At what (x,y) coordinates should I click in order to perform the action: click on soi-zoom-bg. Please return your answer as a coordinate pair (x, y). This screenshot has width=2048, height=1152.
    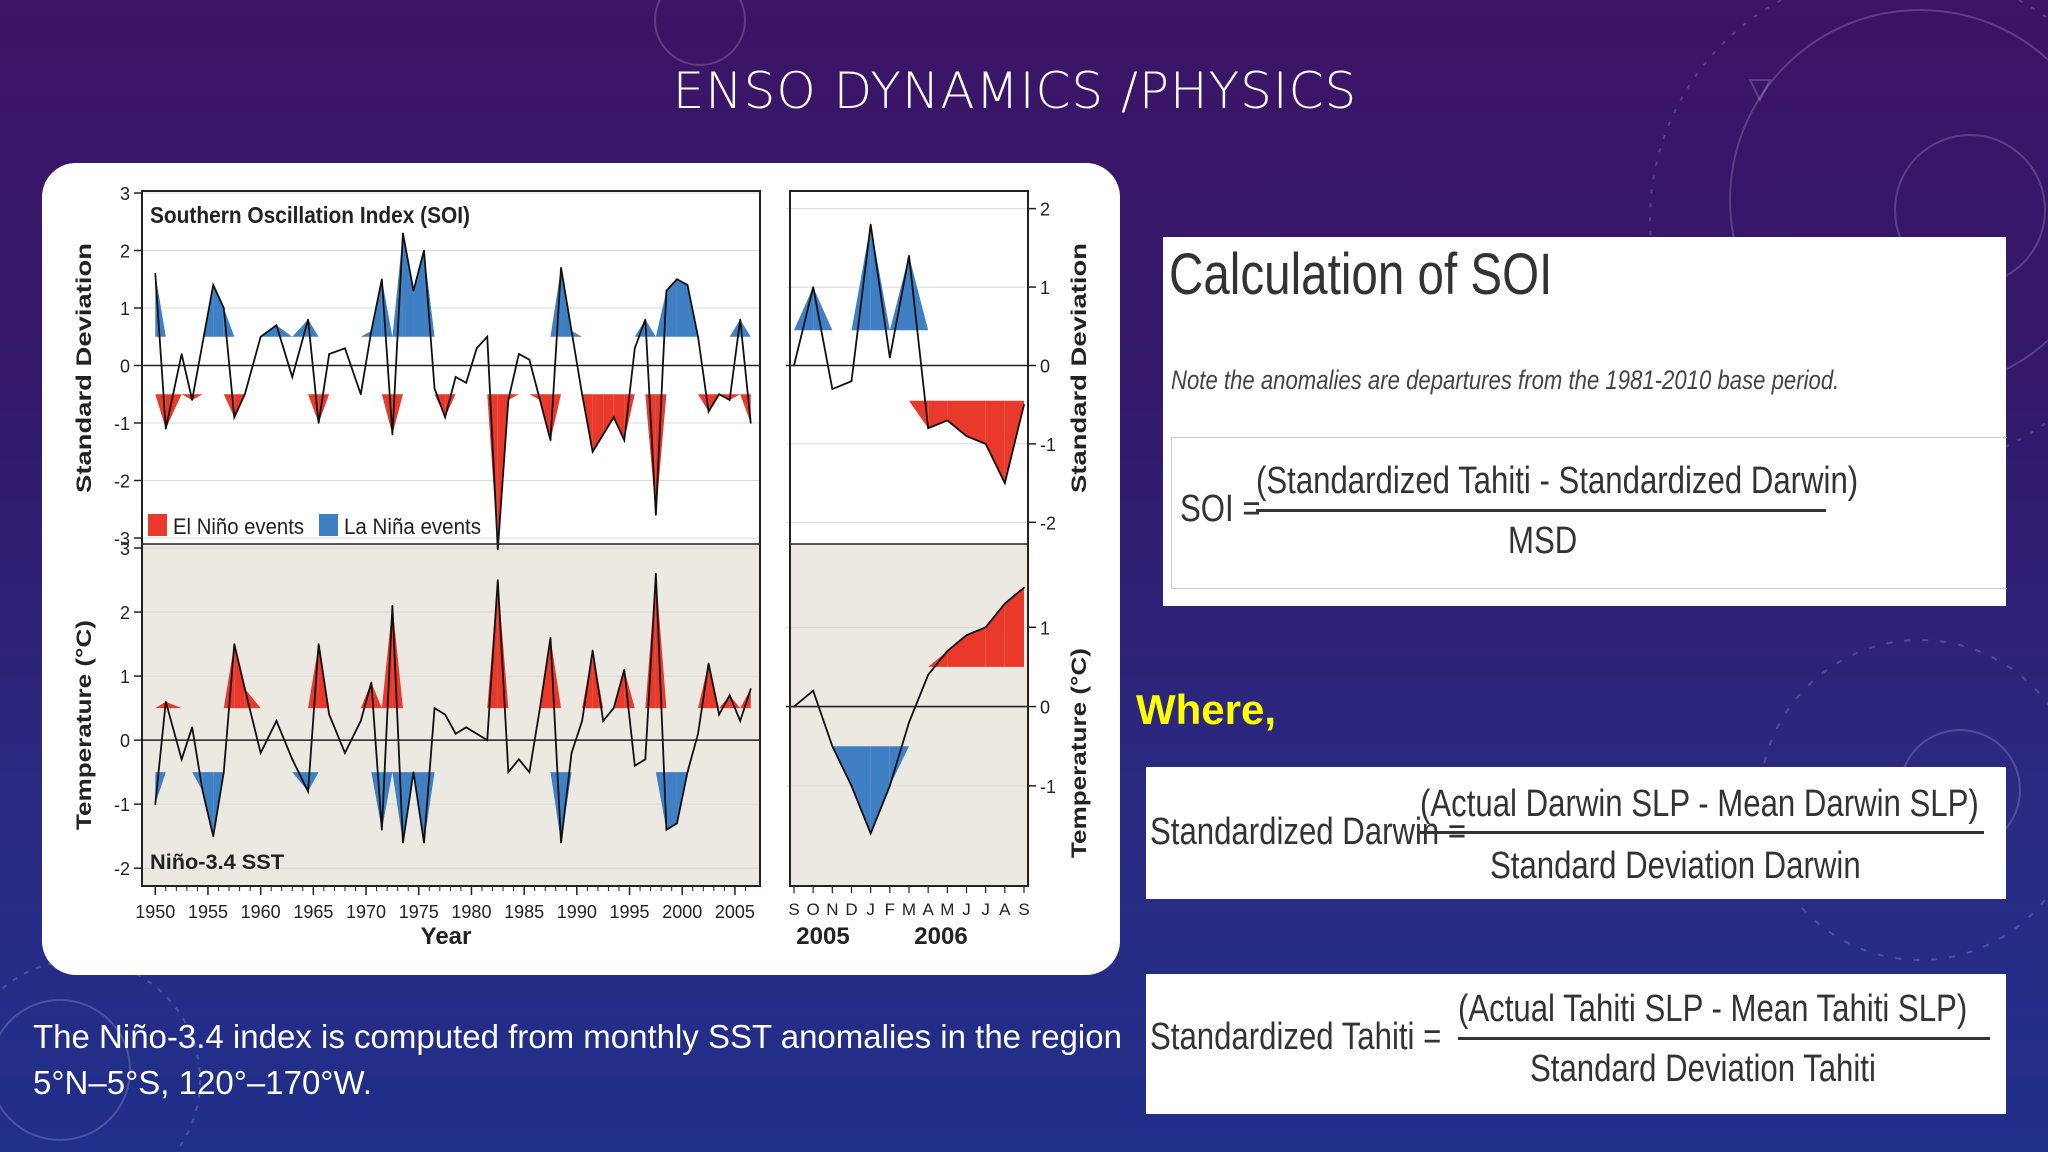
    Looking at the image, I should click on (909, 367).